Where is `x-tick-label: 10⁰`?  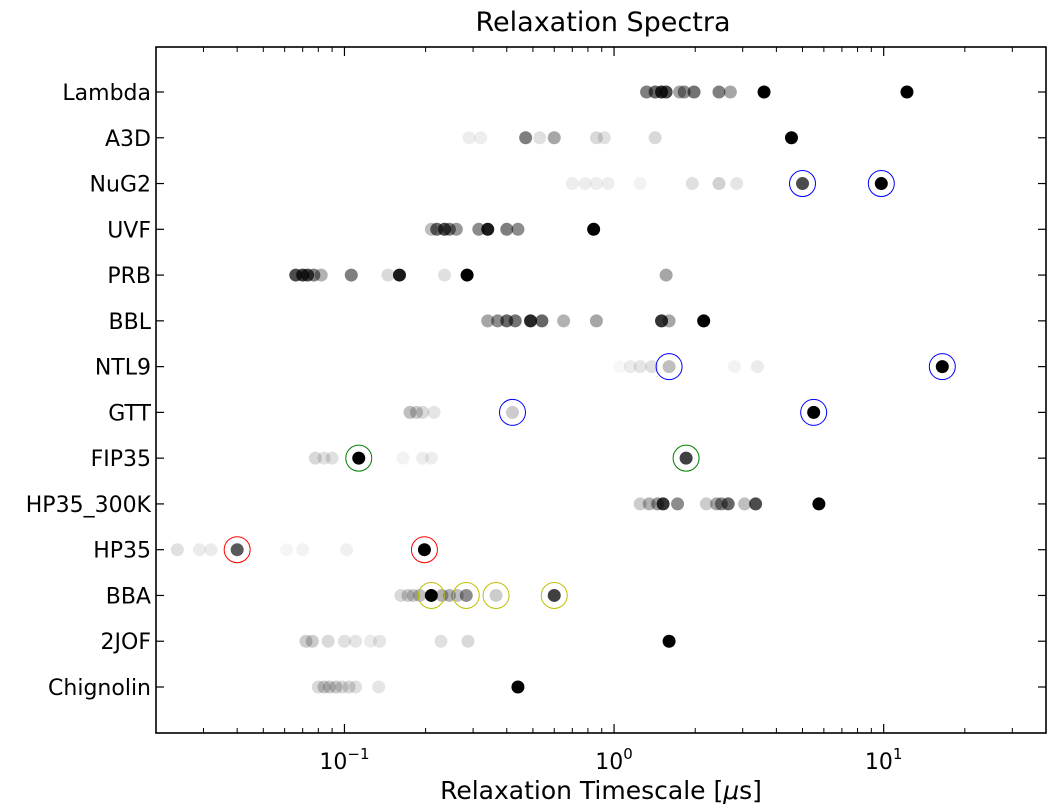 x-tick-label: 10⁰ is located at coordinates (614, 760).